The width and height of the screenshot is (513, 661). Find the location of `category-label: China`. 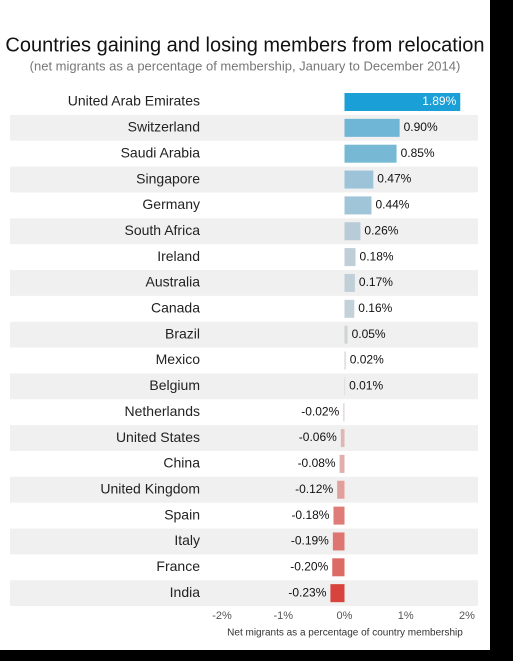

category-label: China is located at coordinates (181, 463).